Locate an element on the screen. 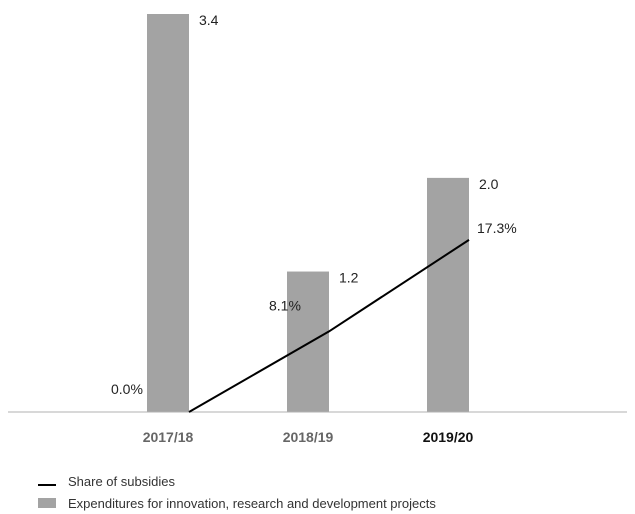  bar-value-label-2018-19: 1.2 is located at coordinates (349, 278).